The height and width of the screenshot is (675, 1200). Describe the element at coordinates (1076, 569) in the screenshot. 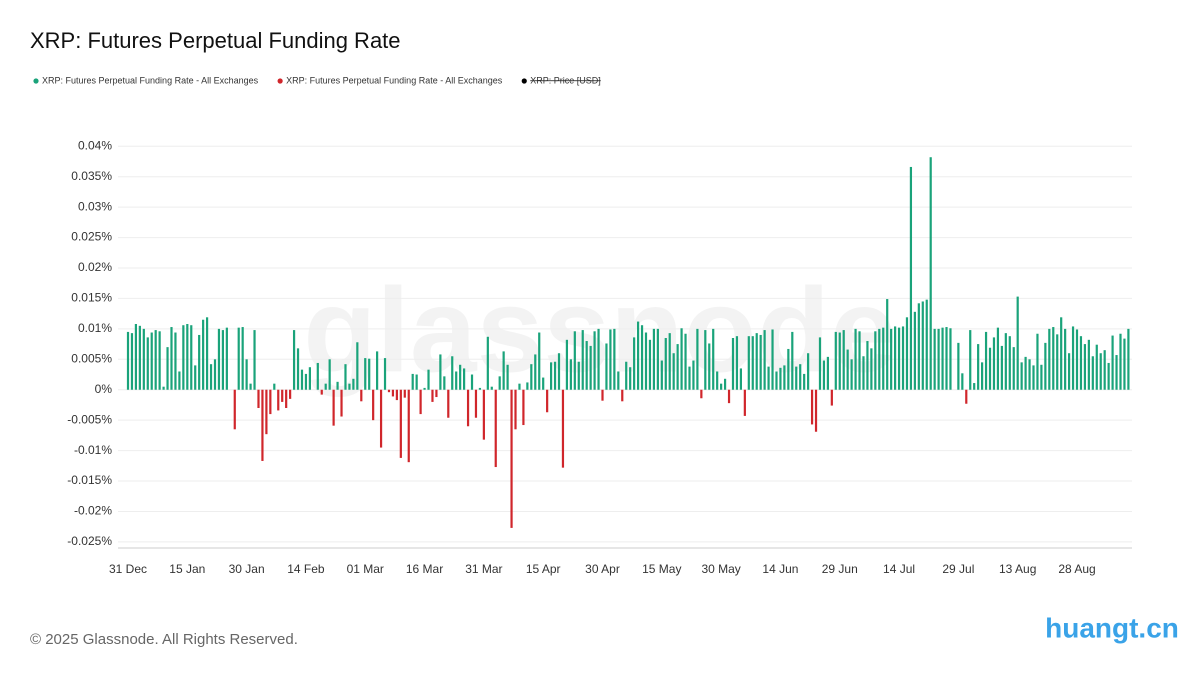

I see `x-tick-label: 28 Aug` at that location.